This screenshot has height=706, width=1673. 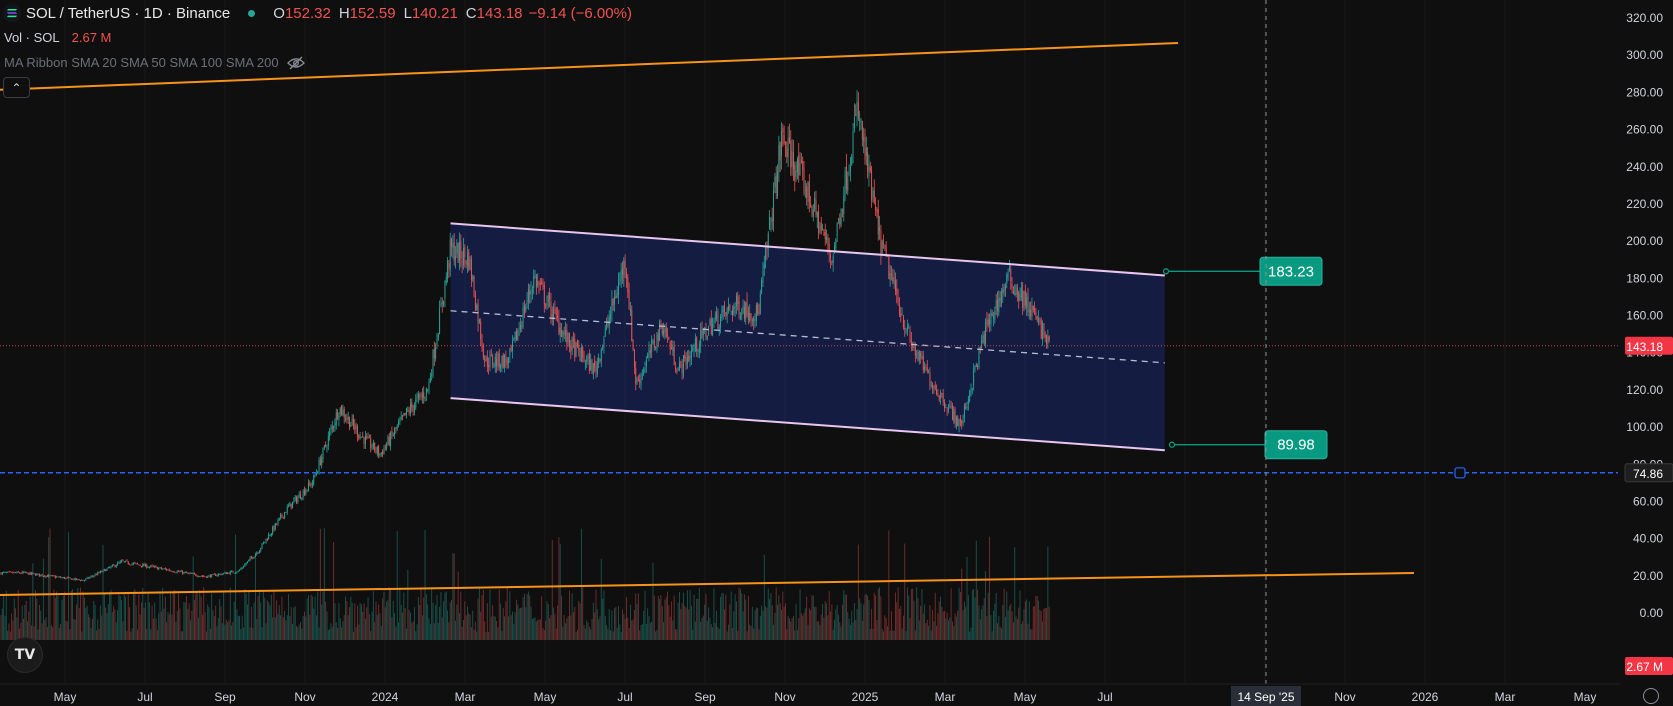 What do you see at coordinates (1296, 445) in the screenshot?
I see `lower-target-badge` at bounding box center [1296, 445].